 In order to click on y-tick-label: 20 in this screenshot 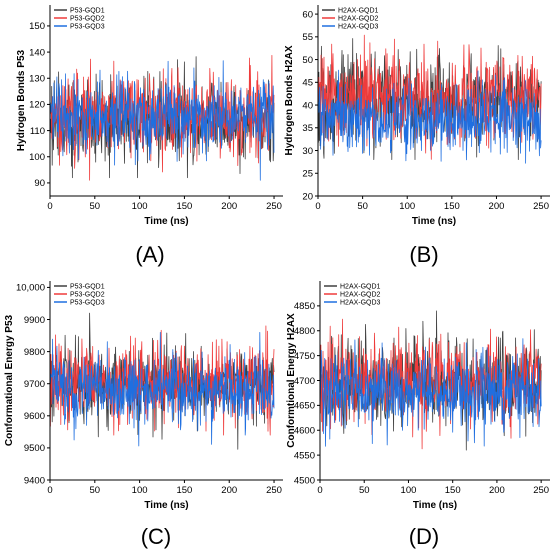, I will do `click(307, 196)`.